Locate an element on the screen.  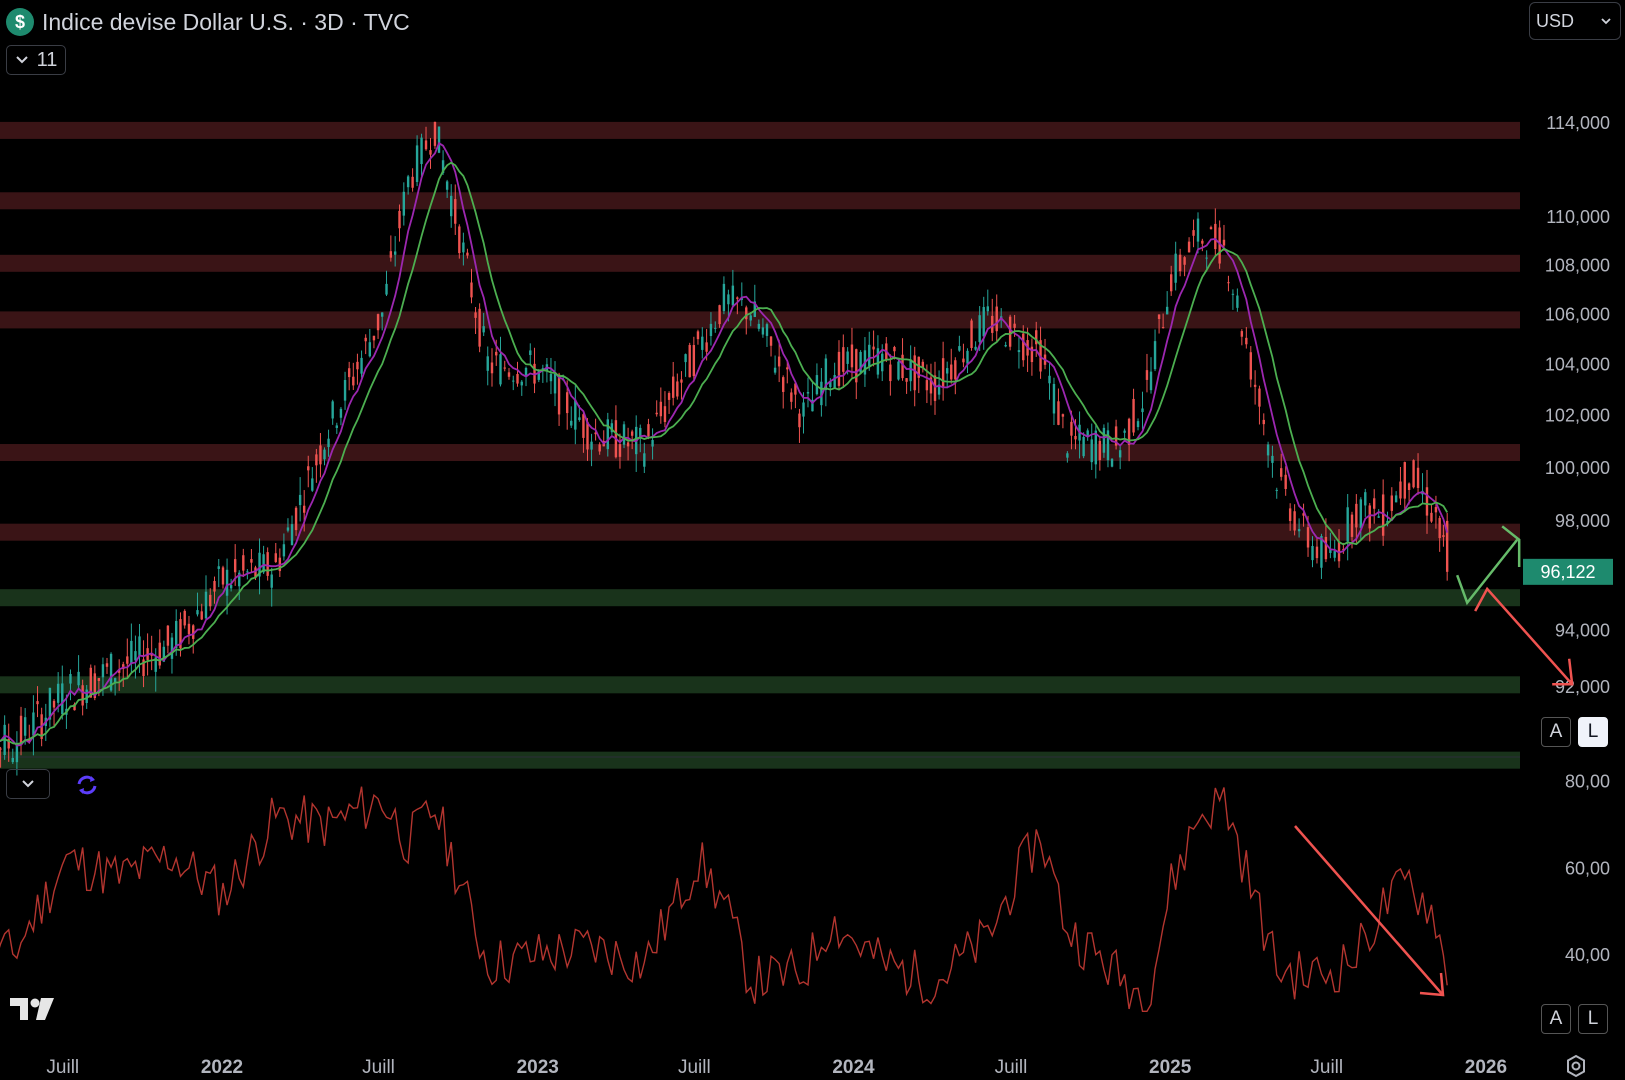
sync-icon is located at coordinates (87, 785).